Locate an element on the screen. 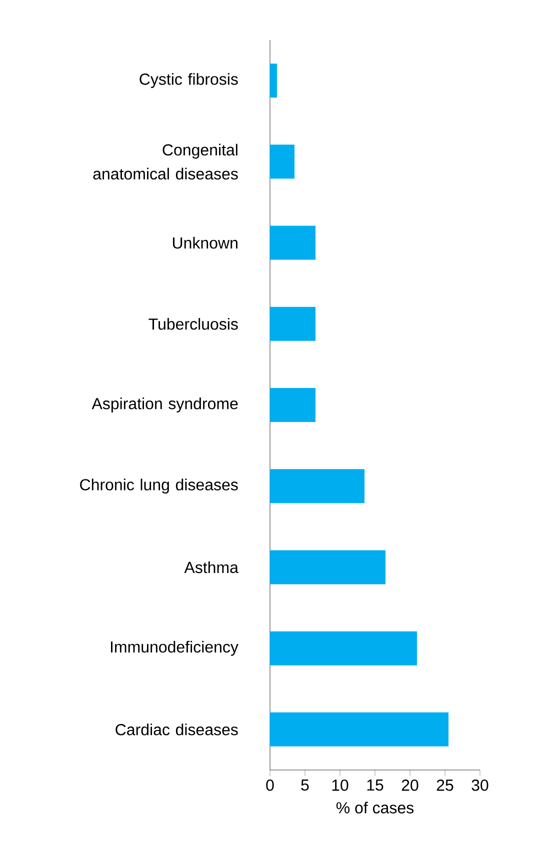 This screenshot has width=560, height=847. y-tick-label: Tubercluosis is located at coordinates (193, 324).